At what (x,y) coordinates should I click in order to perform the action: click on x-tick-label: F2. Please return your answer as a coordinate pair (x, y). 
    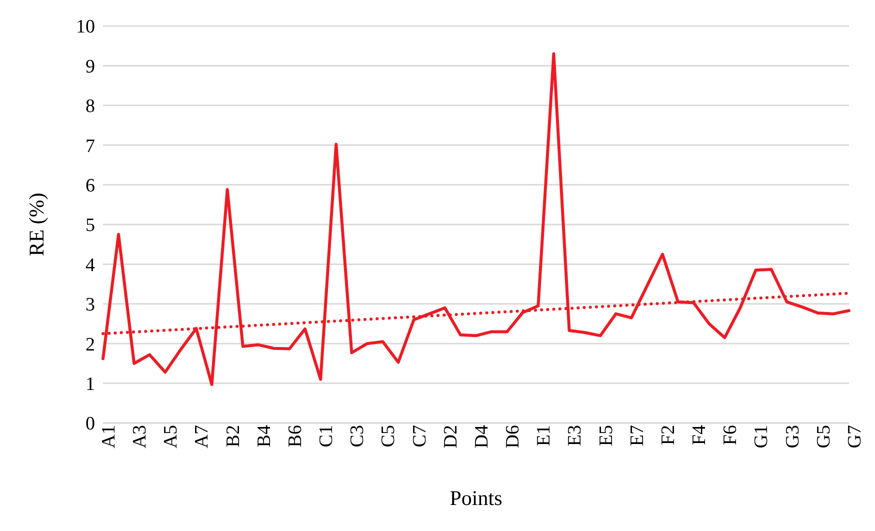
    Looking at the image, I should click on (668, 435).